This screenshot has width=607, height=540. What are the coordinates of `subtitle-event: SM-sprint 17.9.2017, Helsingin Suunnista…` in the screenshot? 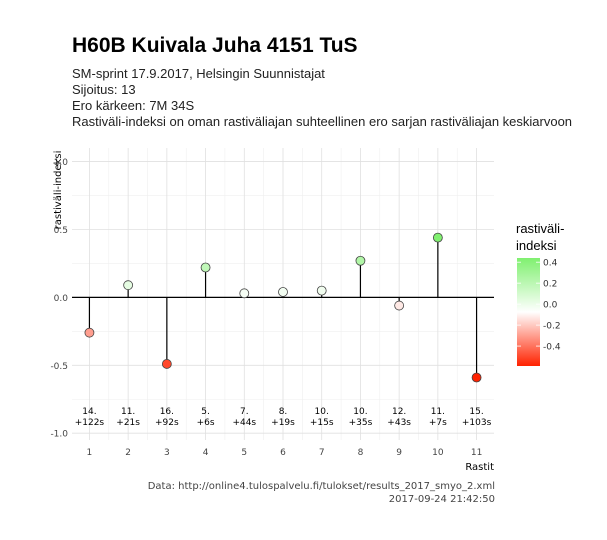 It's located at (198, 73).